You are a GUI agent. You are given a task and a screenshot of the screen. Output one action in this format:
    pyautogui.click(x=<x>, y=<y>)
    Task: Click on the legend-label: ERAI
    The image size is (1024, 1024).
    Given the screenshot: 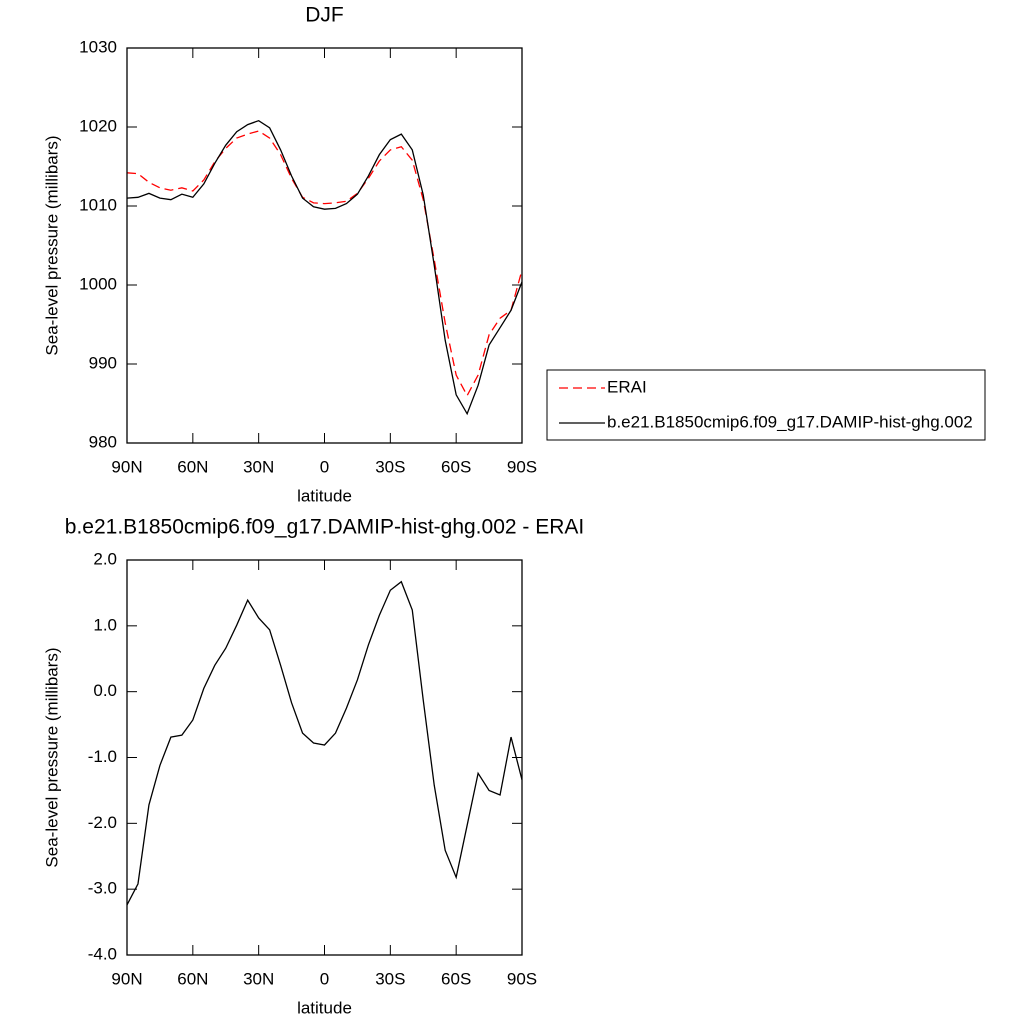 What is the action you would take?
    pyautogui.click(x=627, y=386)
    